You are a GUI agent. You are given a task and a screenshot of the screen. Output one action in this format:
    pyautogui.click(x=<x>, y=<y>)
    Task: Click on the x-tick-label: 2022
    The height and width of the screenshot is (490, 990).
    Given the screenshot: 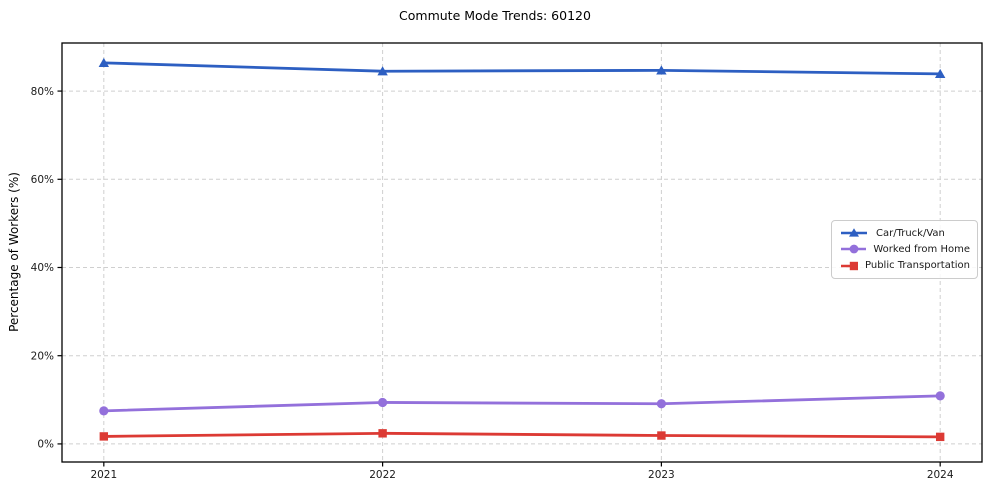 What is the action you would take?
    pyautogui.click(x=382, y=475)
    